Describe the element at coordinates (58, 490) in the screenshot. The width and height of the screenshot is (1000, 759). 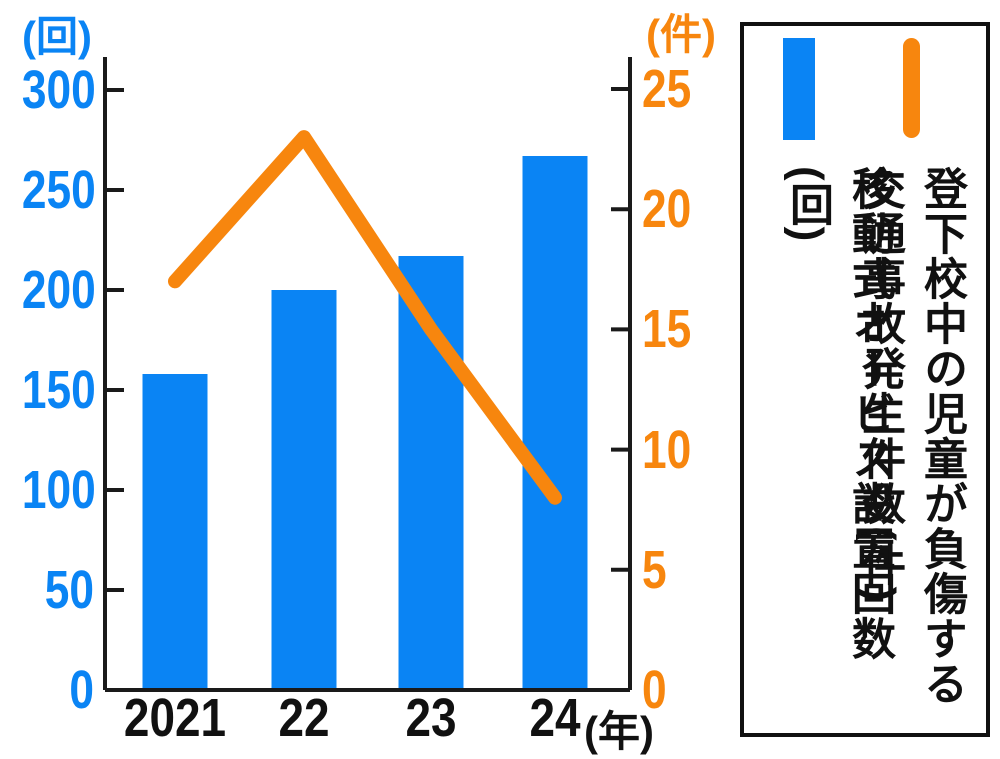
I see `y-axis-left-tick-label-100: 100` at that location.